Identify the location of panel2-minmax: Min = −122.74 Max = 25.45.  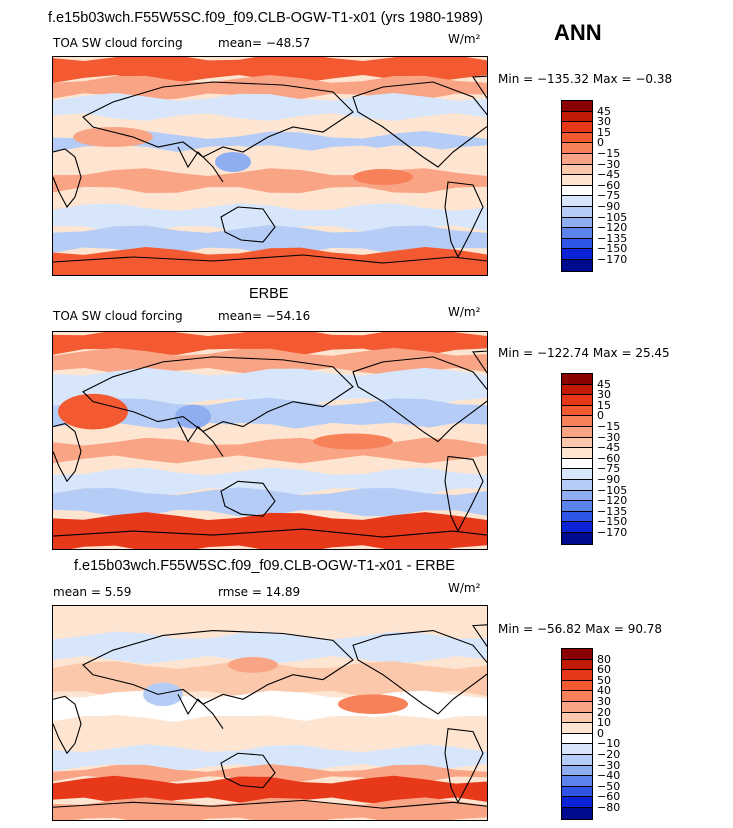
(584, 353).